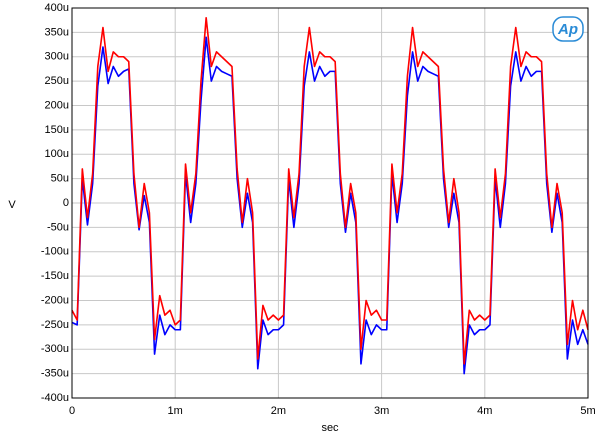  Describe the element at coordinates (57, 154) in the screenshot. I see `y-tick-label: 100u` at that location.